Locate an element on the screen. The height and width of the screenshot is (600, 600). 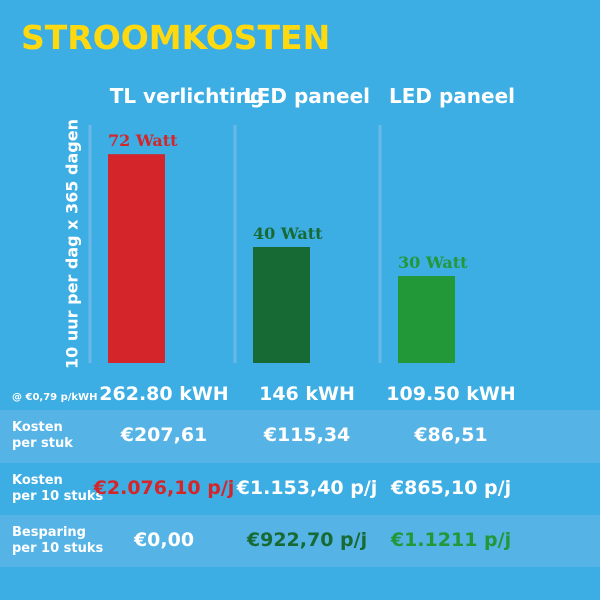
table-cell: €115,34 is located at coordinates (307, 435).